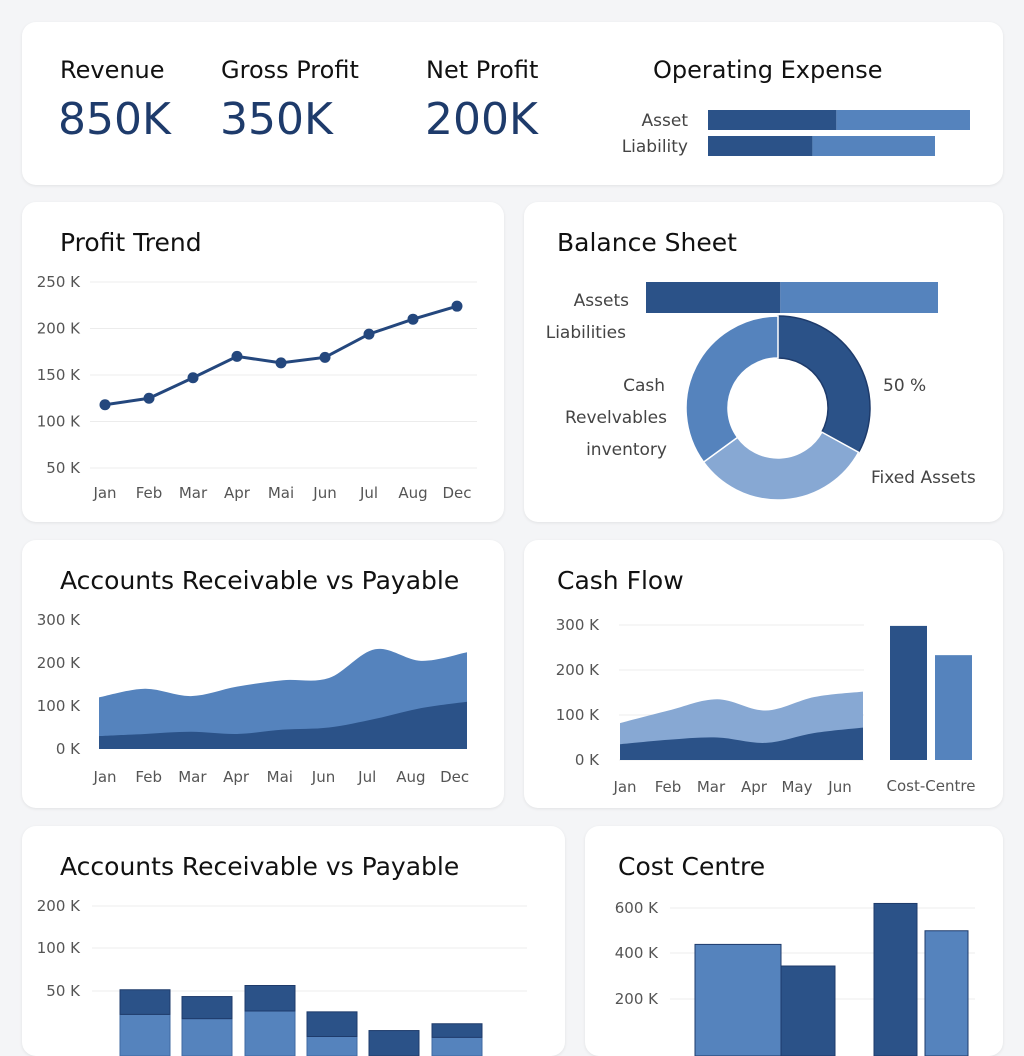 The height and width of the screenshot is (1056, 1024). What do you see at coordinates (59, 282) in the screenshot?
I see `y-tick-label: 250 K` at bounding box center [59, 282].